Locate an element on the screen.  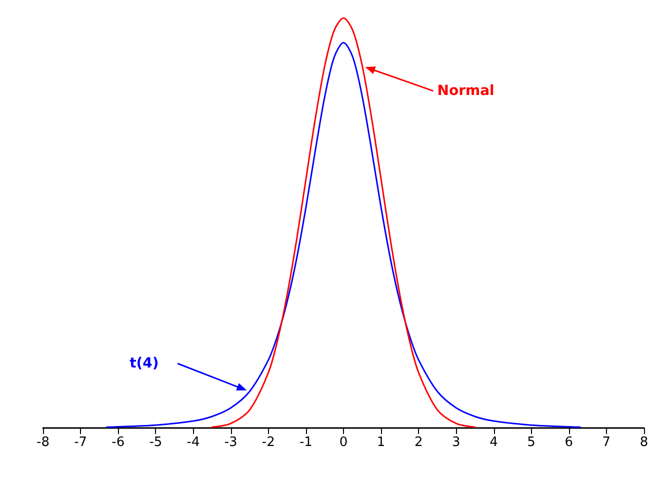
x-tick-label: 2 is located at coordinates (418, 442).